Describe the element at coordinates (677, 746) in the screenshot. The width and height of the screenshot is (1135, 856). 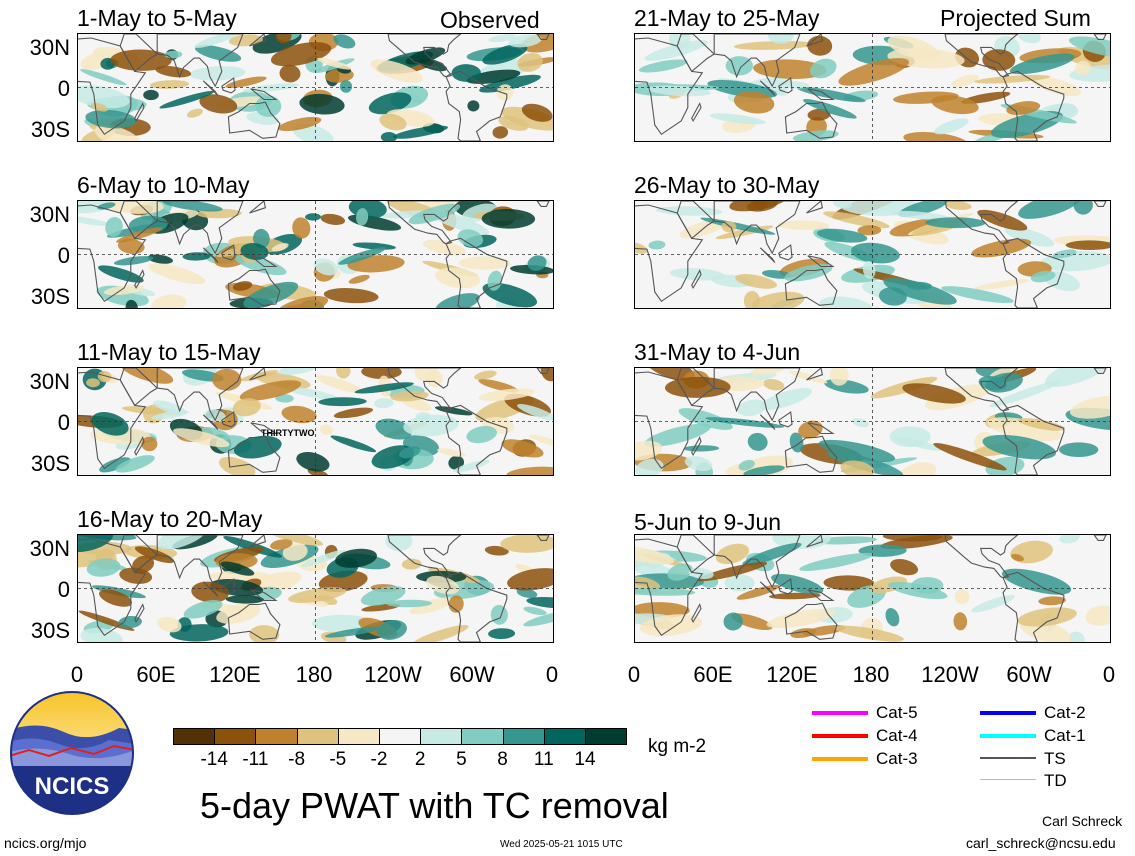
I see `colorbar-units: kg m-2` at that location.